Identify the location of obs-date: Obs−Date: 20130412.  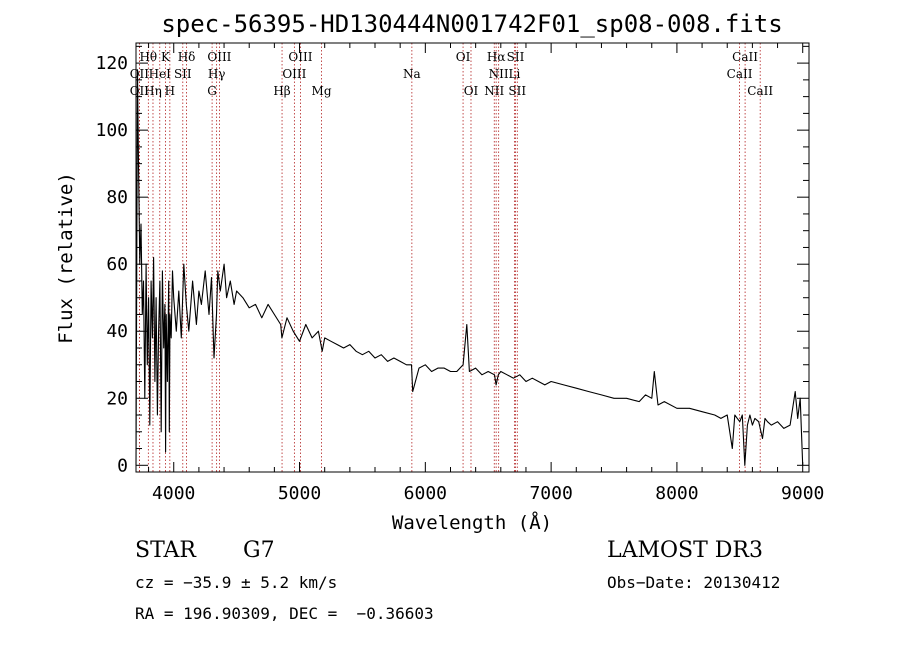
(694, 582).